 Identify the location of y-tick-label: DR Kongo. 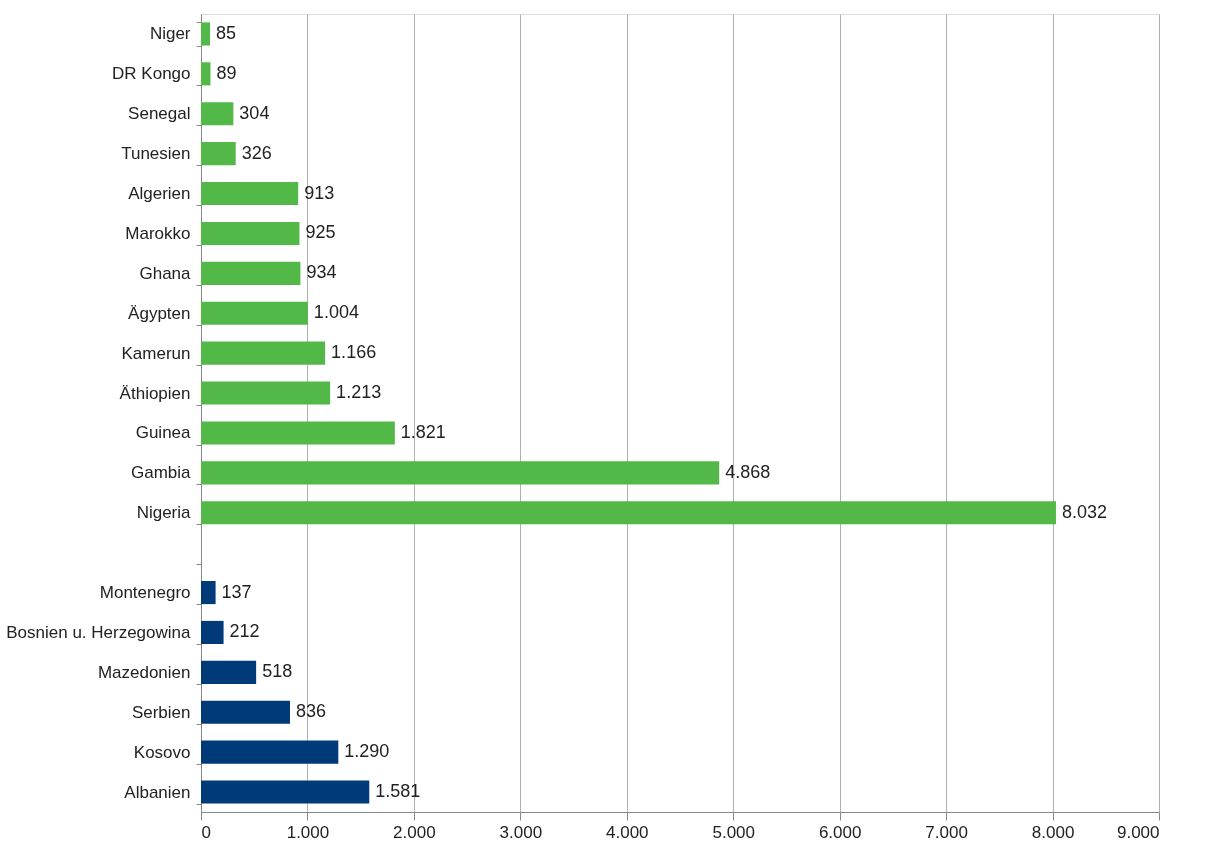
(151, 74).